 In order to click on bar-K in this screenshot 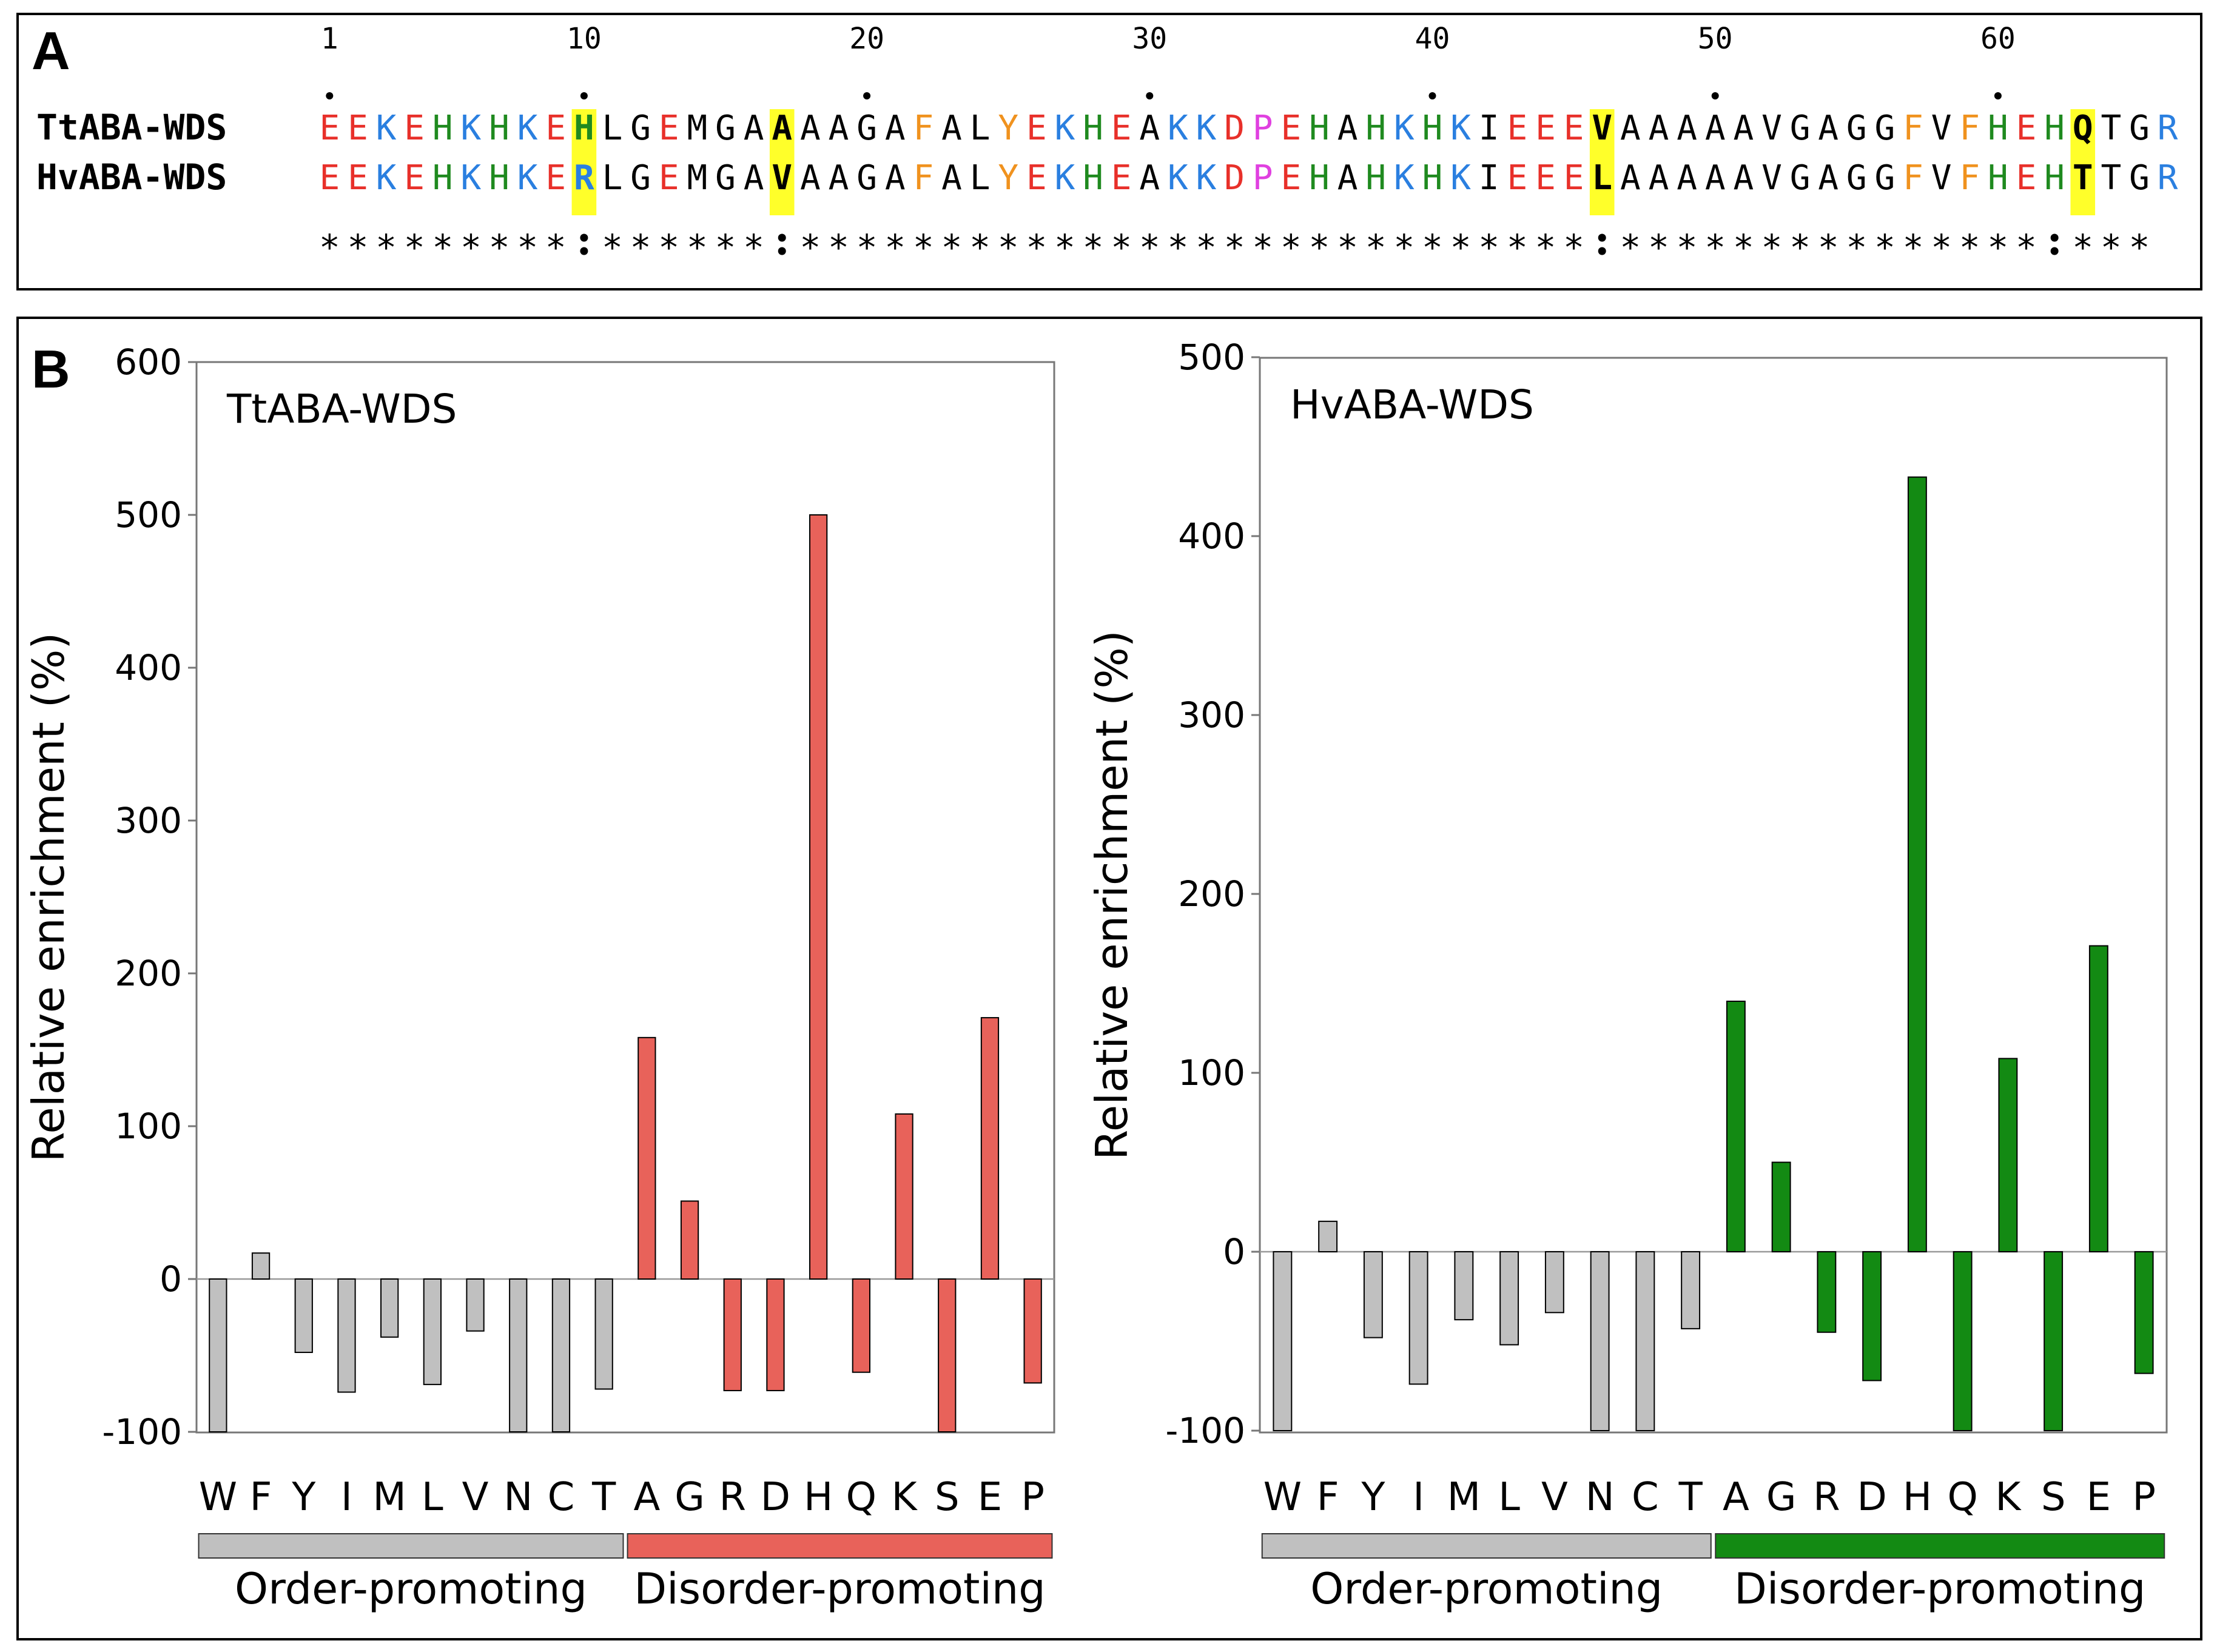, I will do `click(2008, 1156)`.